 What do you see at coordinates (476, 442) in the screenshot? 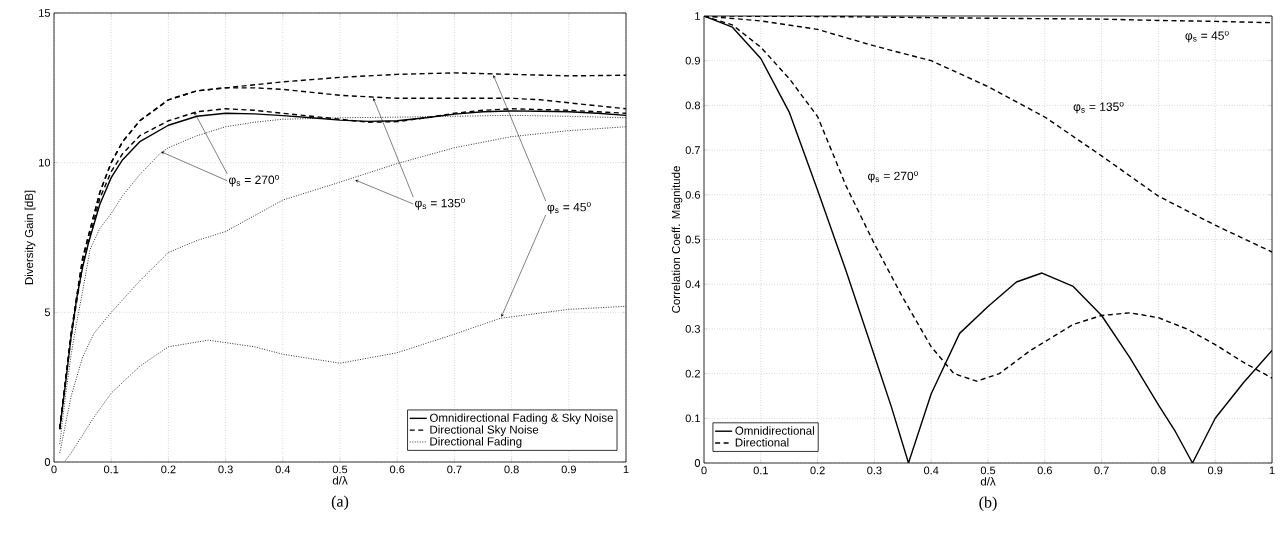
I see `legend-label: Directional Fading` at bounding box center [476, 442].